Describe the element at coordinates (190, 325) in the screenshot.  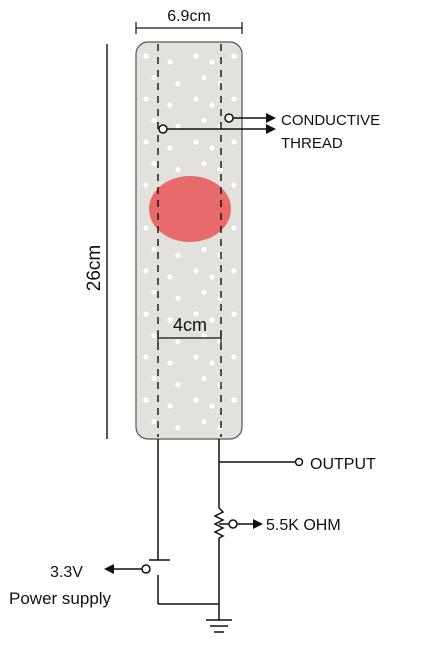
I see `spacing-label: 4cm` at that location.